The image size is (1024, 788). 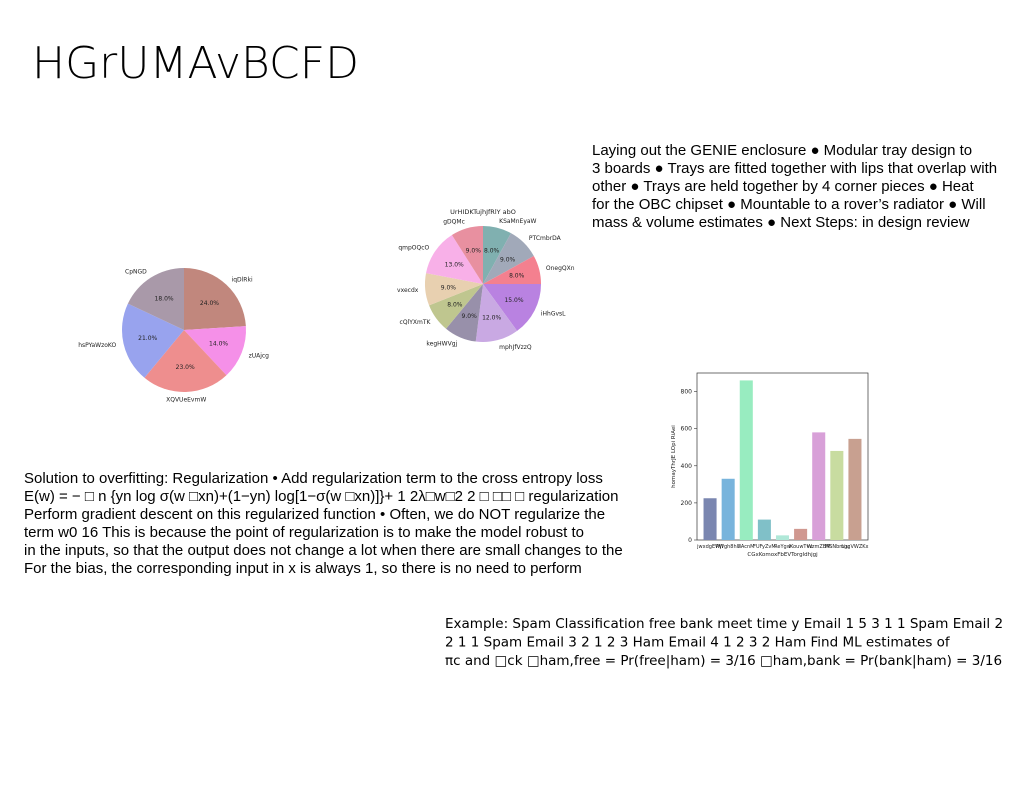 What do you see at coordinates (147, 338) in the screenshot?
I see `value-label: 21.0%` at bounding box center [147, 338].